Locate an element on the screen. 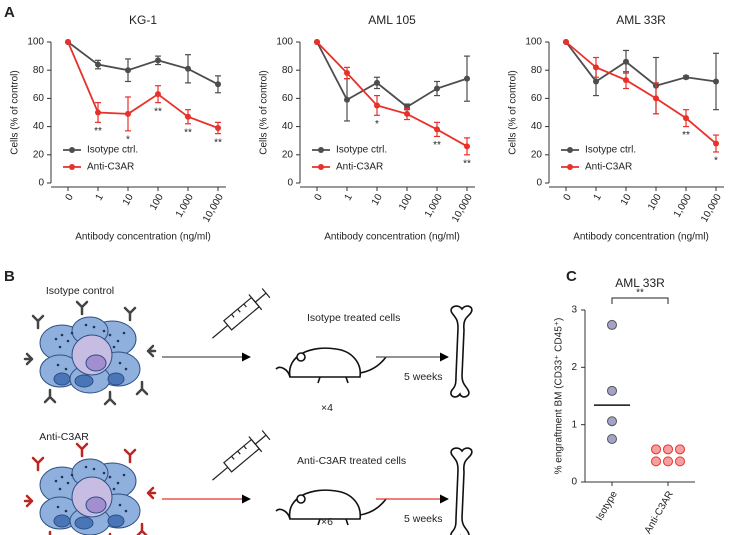 The image size is (733, 535). y-tick-label: 3 is located at coordinates (574, 310).